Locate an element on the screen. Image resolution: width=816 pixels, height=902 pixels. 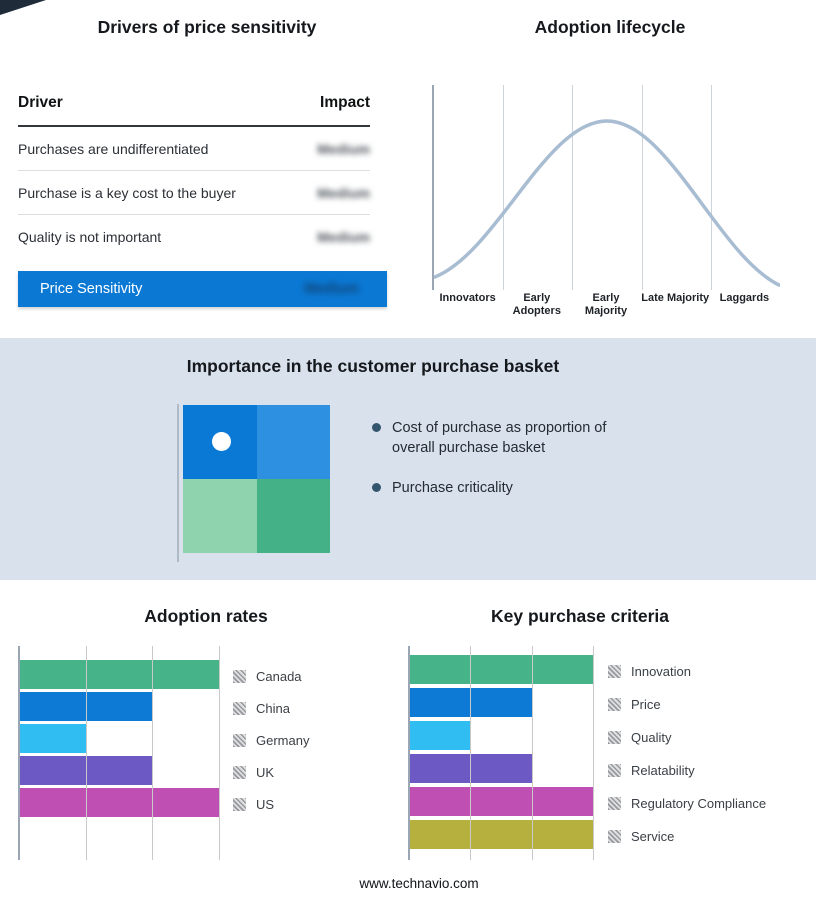
purchase-basket-quadrant is located at coordinates (256, 479).